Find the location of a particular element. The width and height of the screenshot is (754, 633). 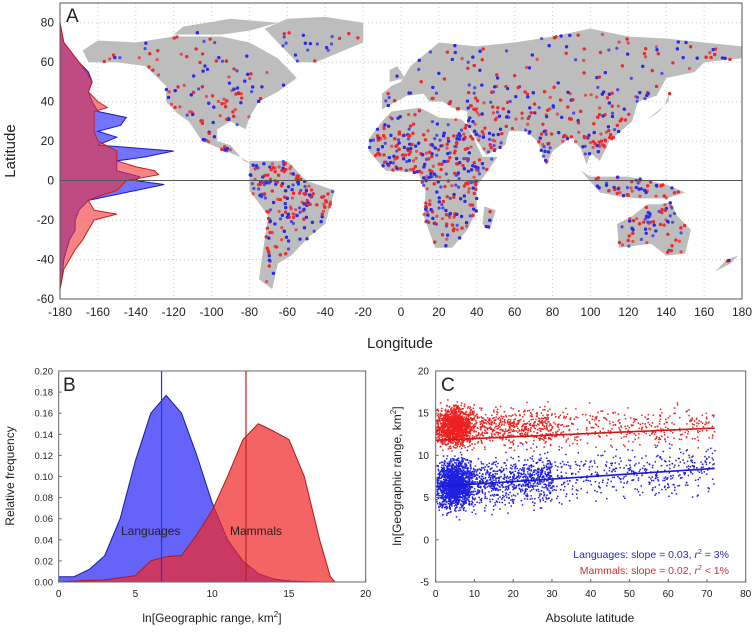

x-tick-label-a: -180 is located at coordinates (60, 312).